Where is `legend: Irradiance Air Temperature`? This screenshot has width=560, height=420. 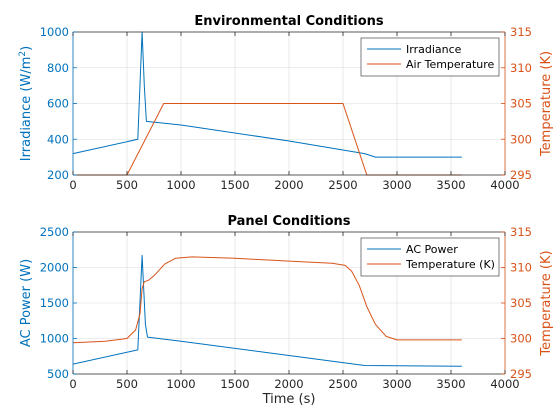 legend: Irradiance Air Temperature is located at coordinates (430, 57).